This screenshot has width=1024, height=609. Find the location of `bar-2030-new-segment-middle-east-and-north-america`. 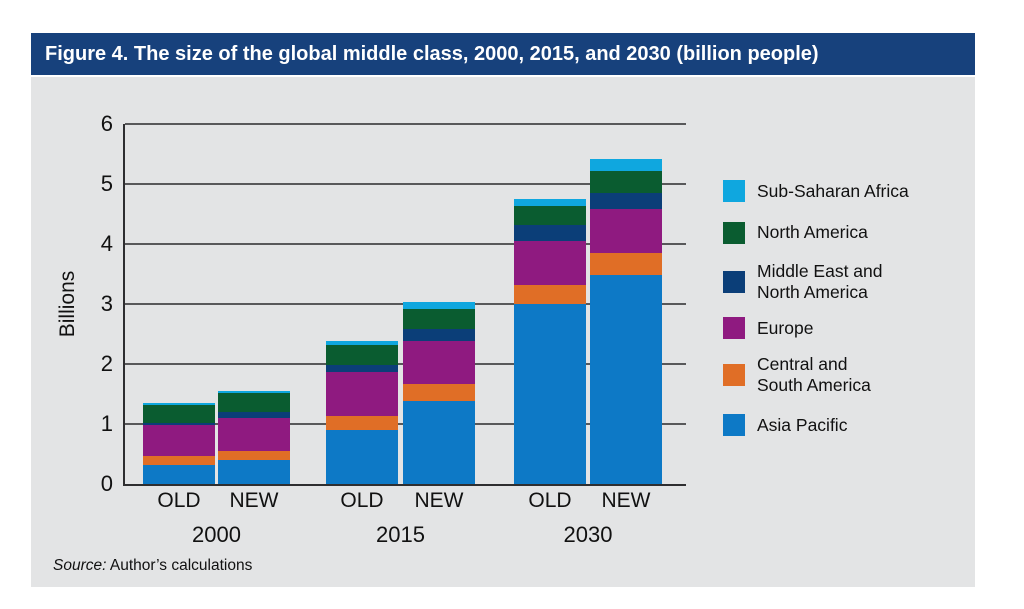

bar-2030-new-segment-middle-east-and-north-america is located at coordinates (626, 201).